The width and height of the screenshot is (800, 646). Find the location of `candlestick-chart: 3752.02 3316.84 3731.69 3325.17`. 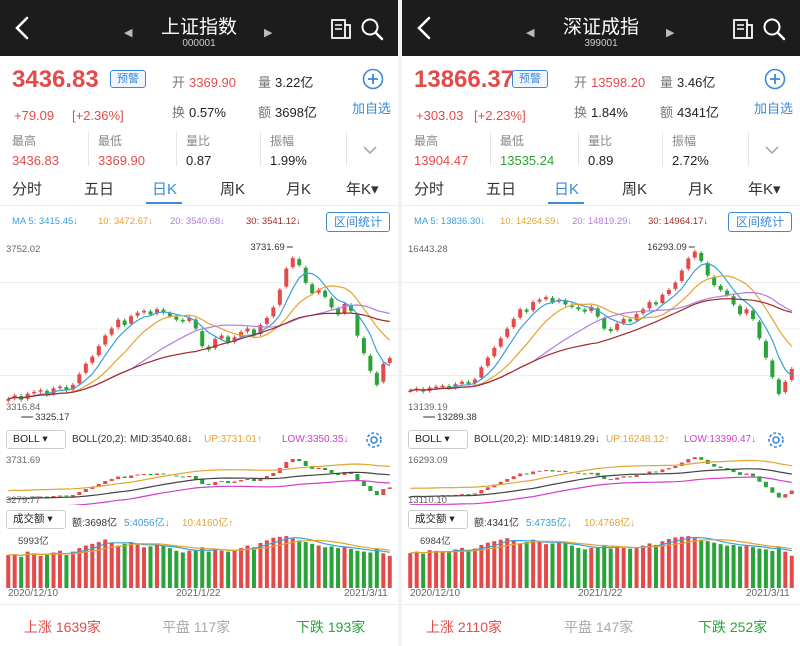

candlestick-chart: 3752.02 3316.84 3731.69 3325.17 is located at coordinates (199, 329).